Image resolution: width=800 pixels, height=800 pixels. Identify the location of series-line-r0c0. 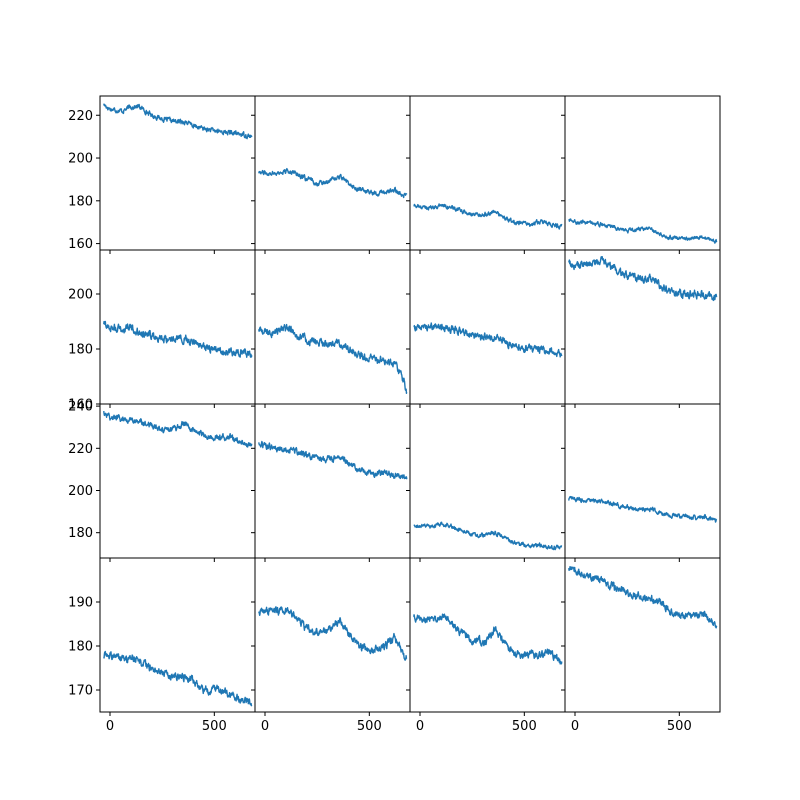
(178, 121).